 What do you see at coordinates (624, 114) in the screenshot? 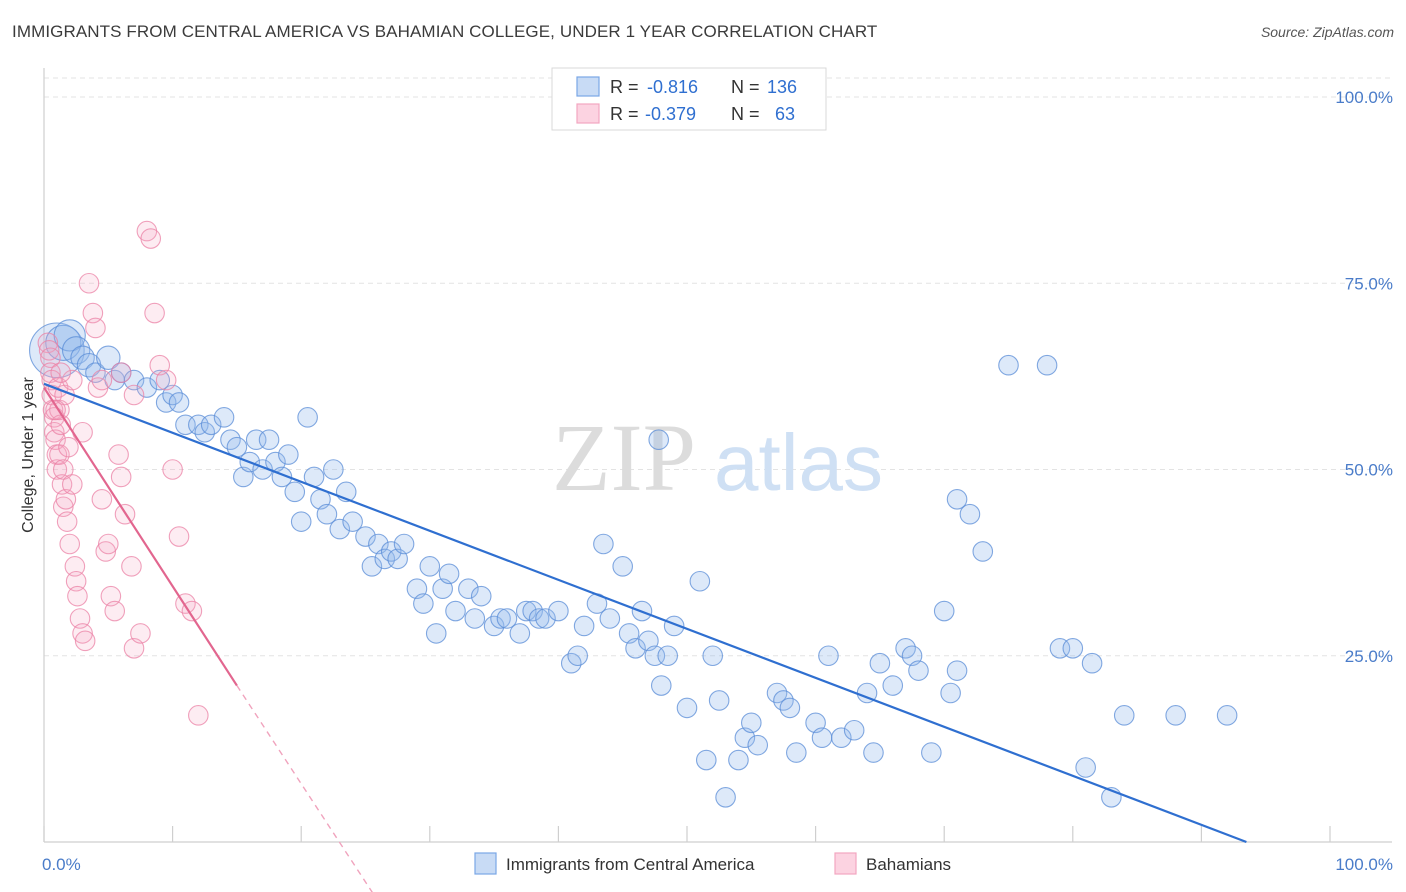
I see `legend-r-label-2: R =` at bounding box center [624, 114].